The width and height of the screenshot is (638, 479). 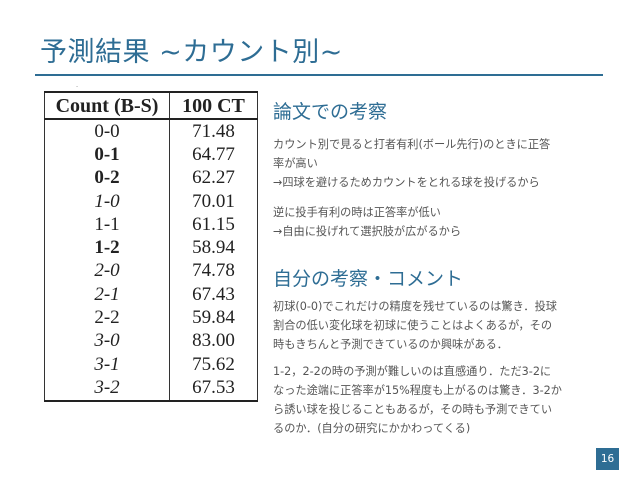 I want to click on table-header-row: Count (B-S) 100 CT, so click(x=151, y=105).